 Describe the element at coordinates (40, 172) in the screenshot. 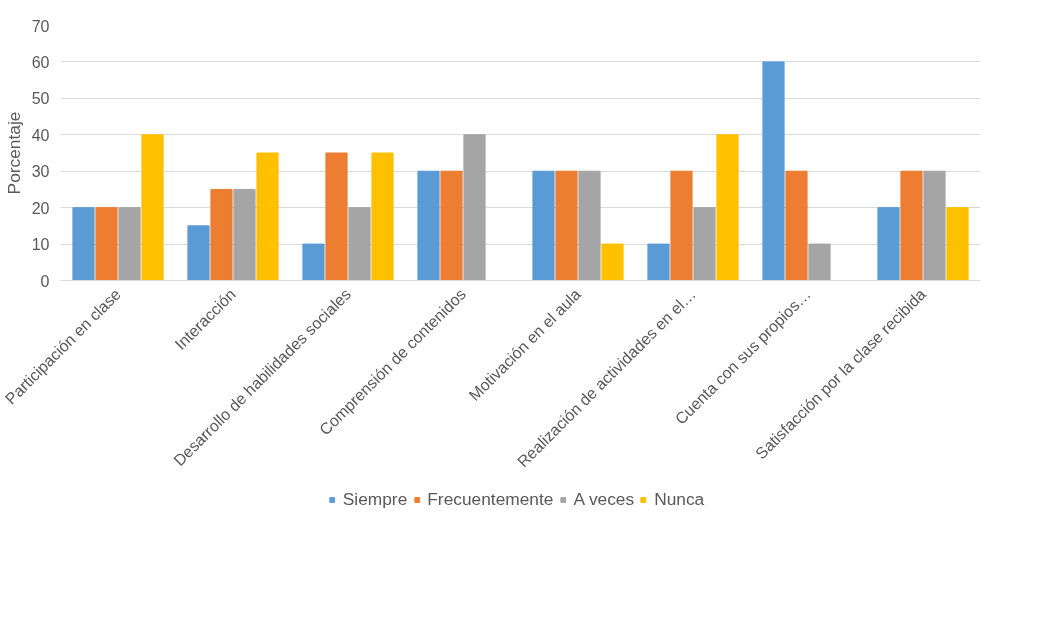

I see `y-tick-label: 30` at that location.